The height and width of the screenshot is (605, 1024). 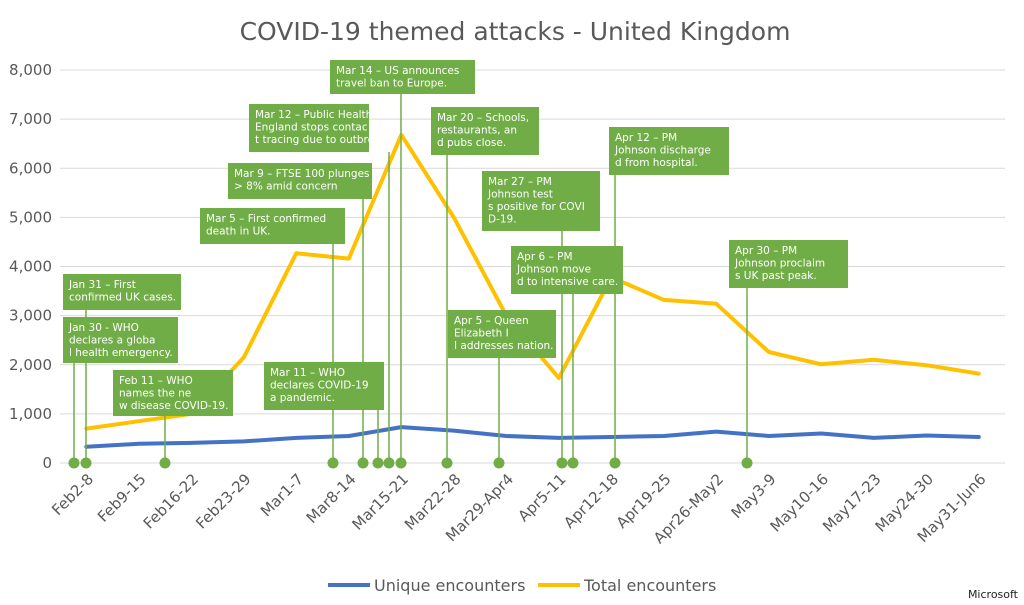 I want to click on y-tick-label: 5,000, so click(x=30, y=217).